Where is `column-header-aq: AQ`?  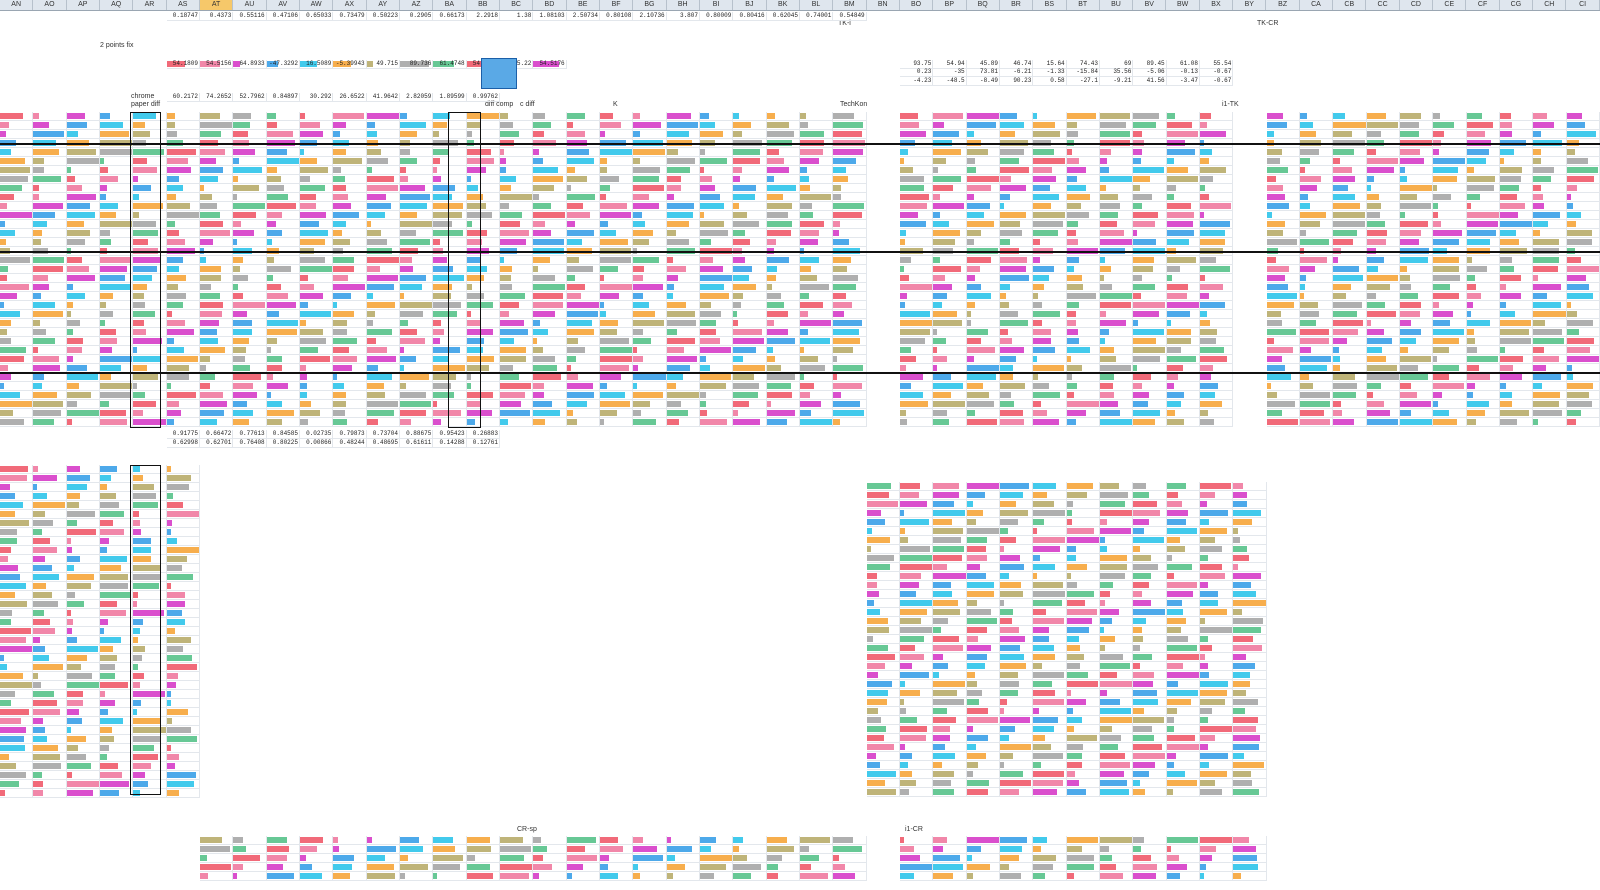 column-header-aq: AQ is located at coordinates (117, 5).